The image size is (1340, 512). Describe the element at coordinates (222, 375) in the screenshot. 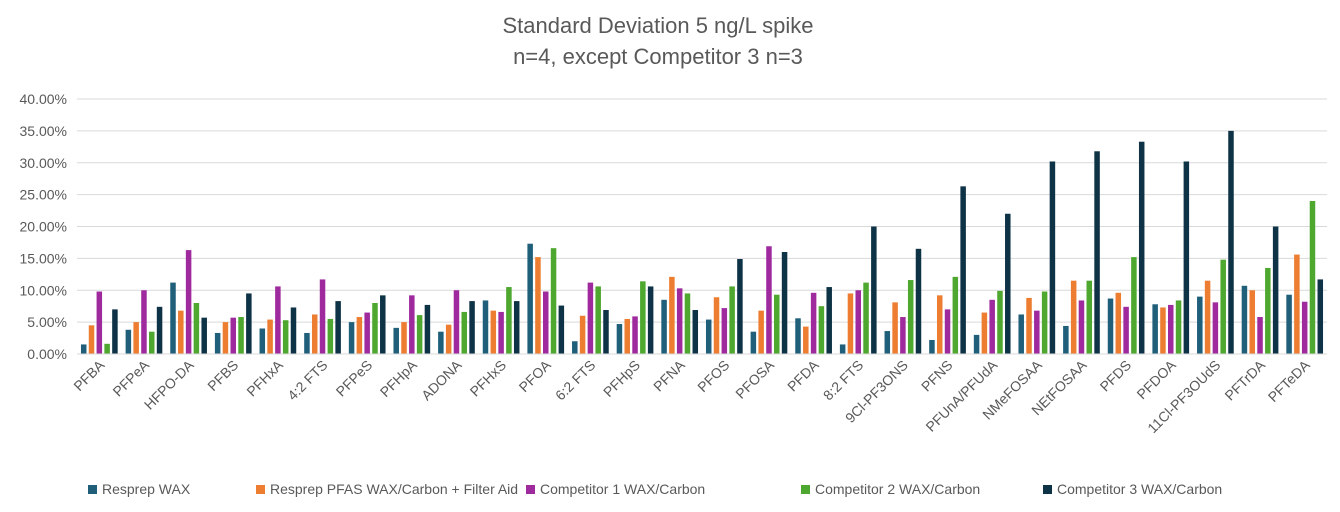

I see `x-tick-label: PFBS` at that location.